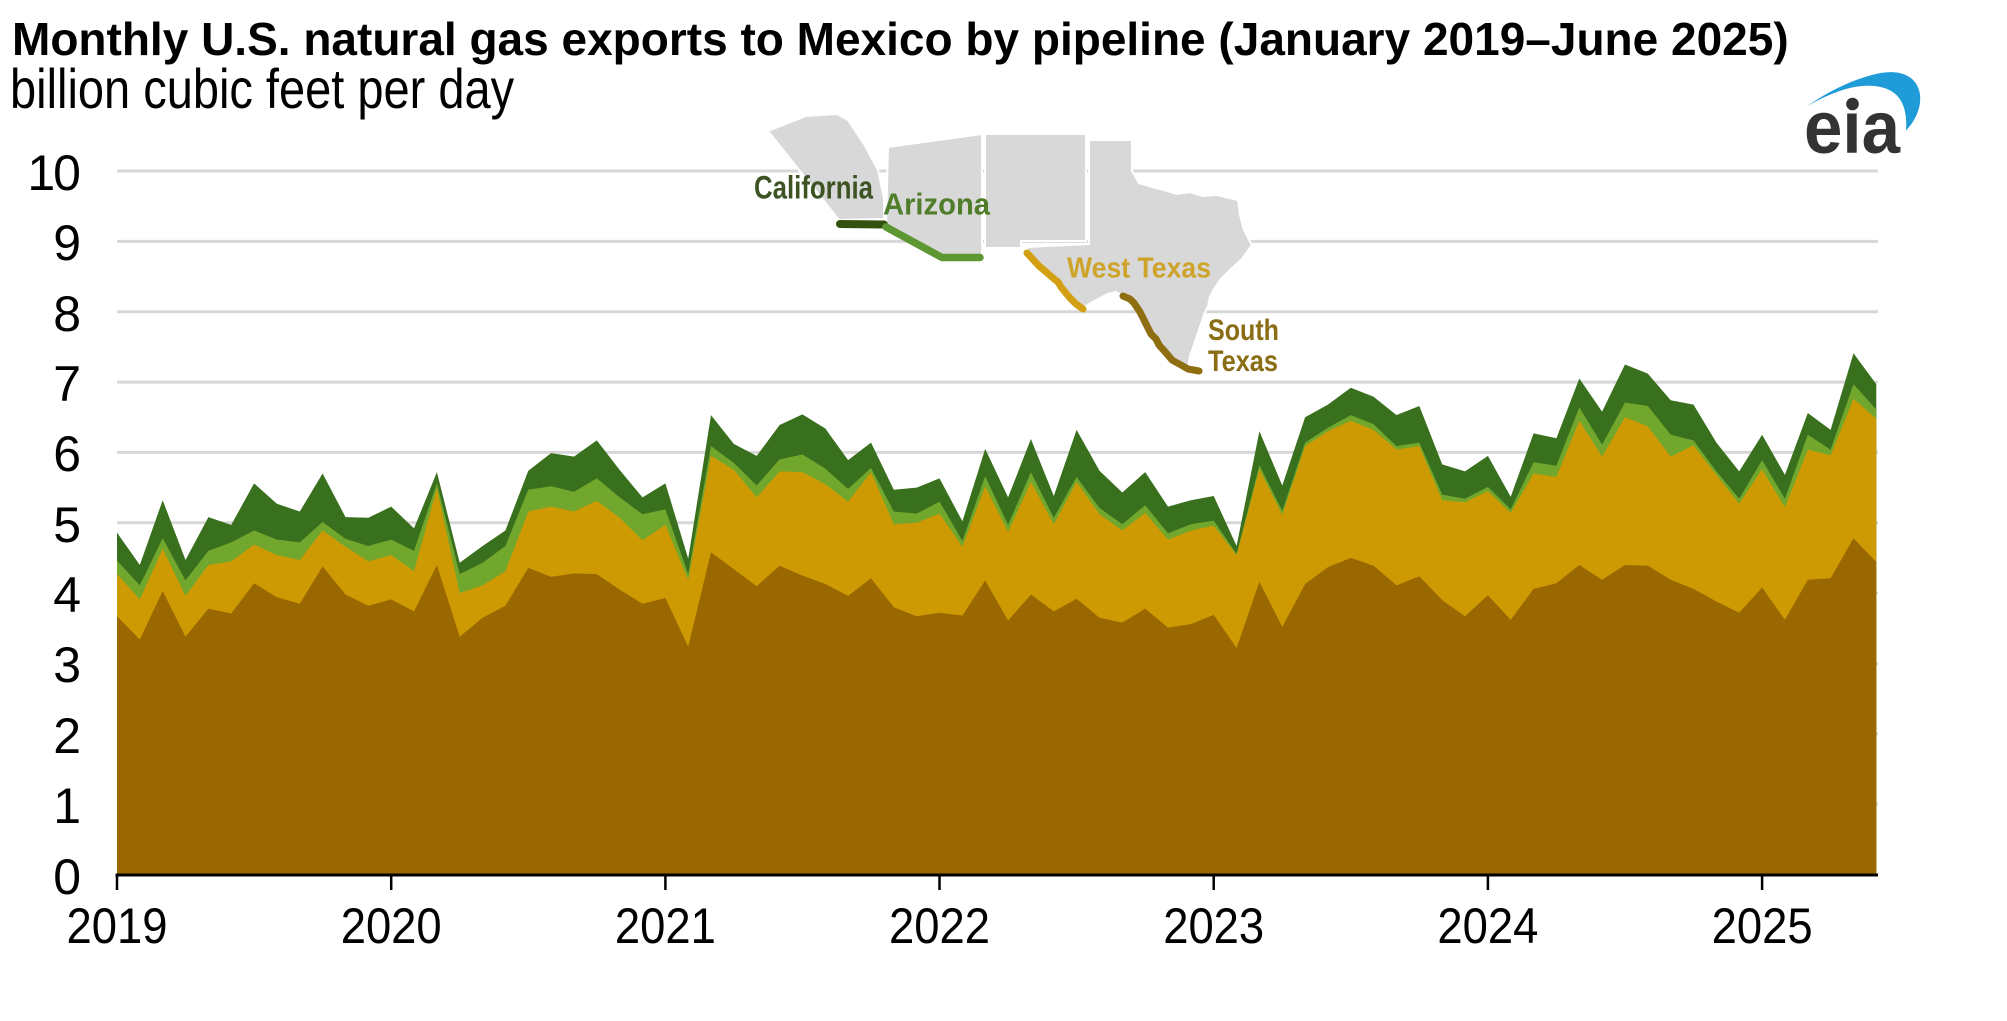 This screenshot has width=2007, height=1021. I want to click on svg-text: 5, so click(66, 525).